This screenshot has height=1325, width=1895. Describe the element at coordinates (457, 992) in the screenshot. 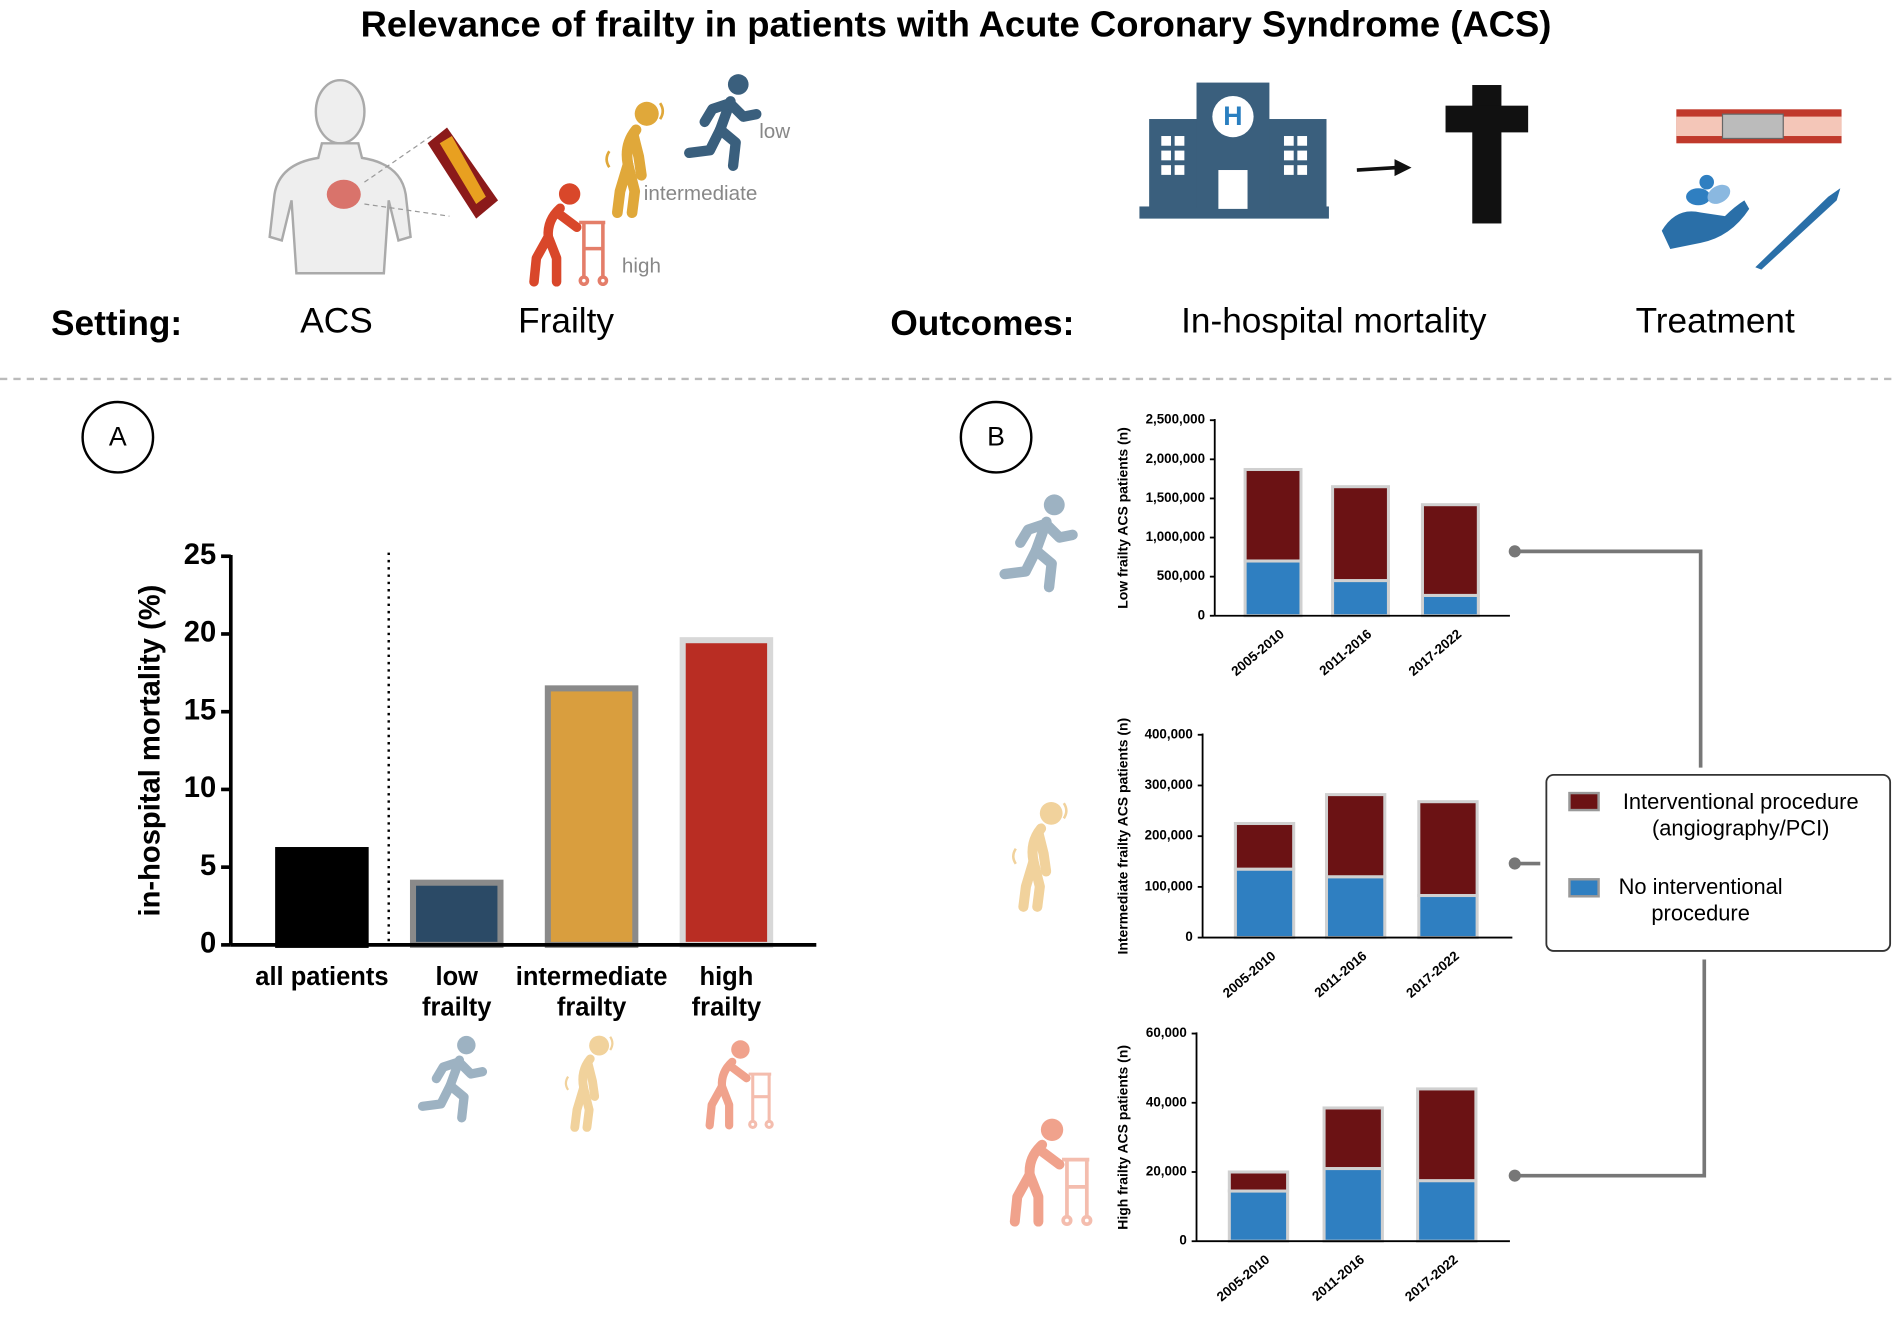

I see `x-tick-label: low frailty` at that location.